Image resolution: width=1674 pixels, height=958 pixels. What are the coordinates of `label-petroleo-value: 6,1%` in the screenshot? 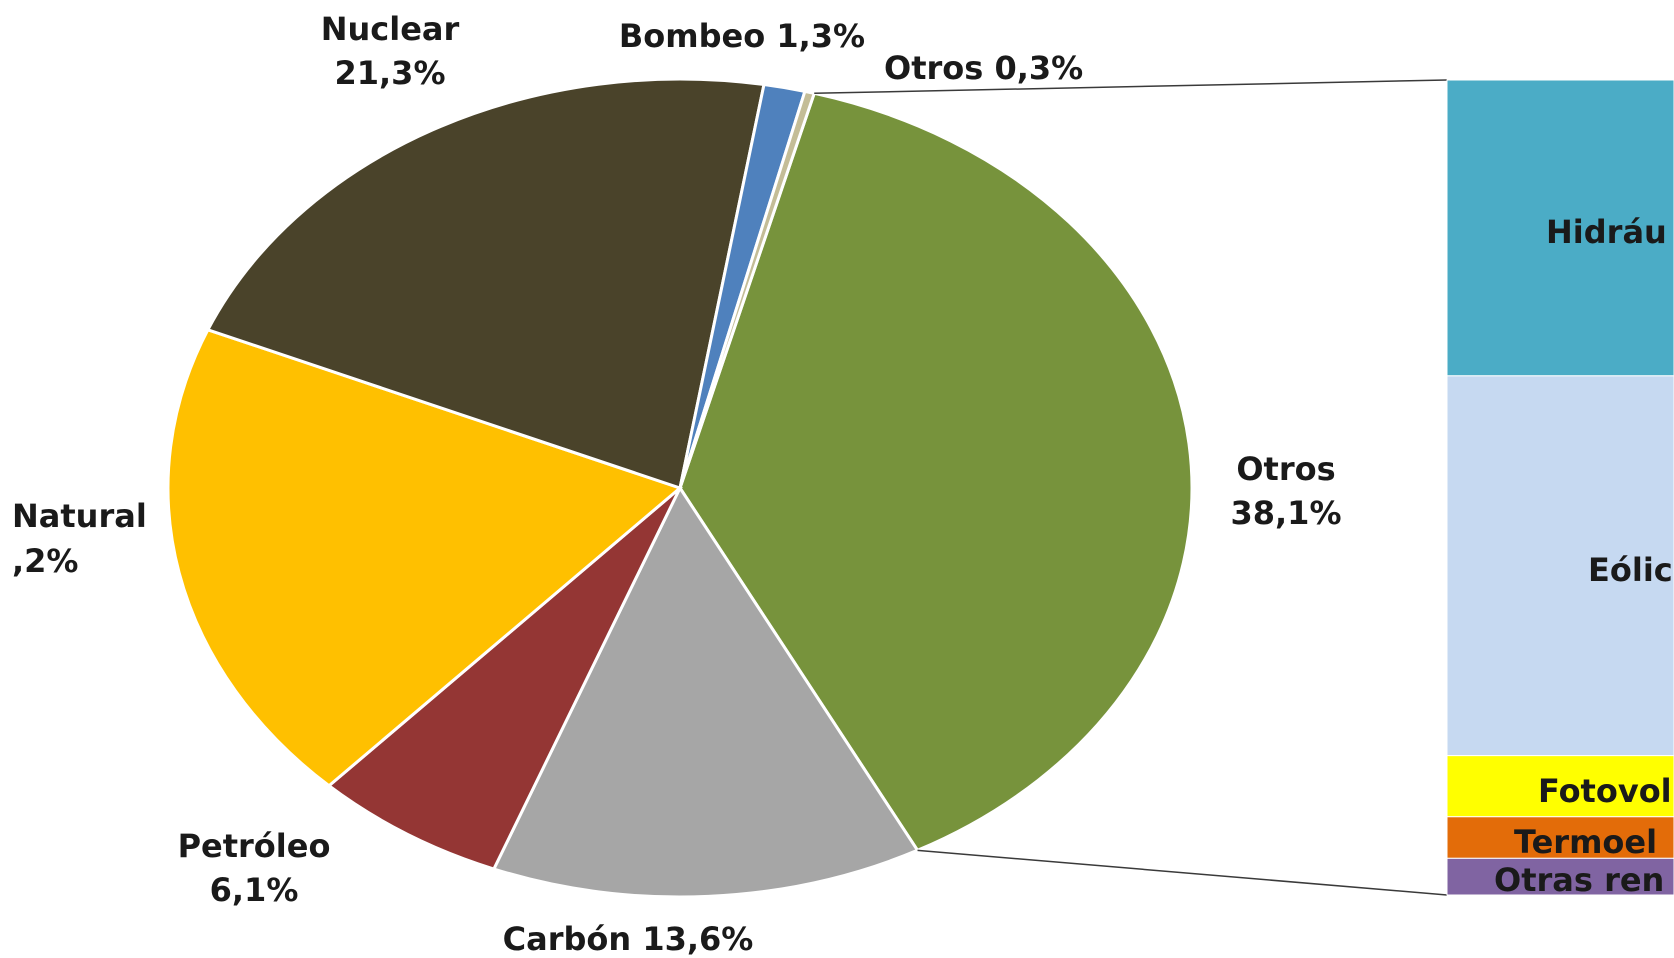 It's located at (254, 890).